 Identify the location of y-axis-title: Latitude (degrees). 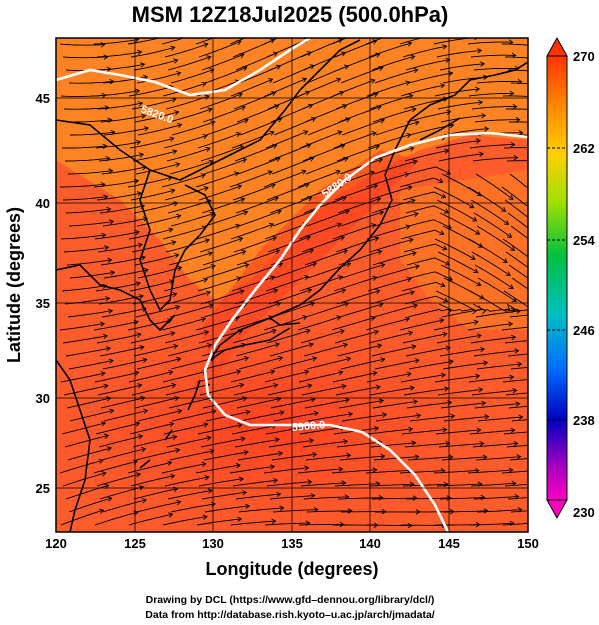
(14, 285).